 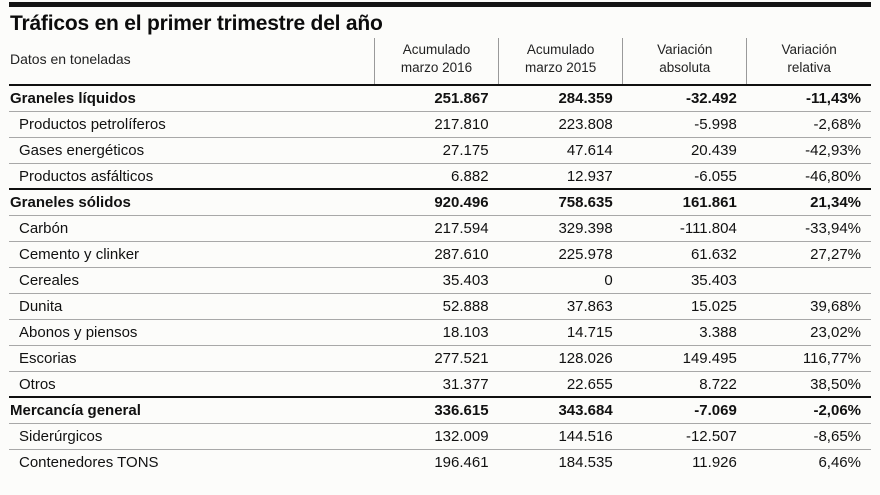 I want to click on cell-value: -2,06%, so click(x=808, y=410).